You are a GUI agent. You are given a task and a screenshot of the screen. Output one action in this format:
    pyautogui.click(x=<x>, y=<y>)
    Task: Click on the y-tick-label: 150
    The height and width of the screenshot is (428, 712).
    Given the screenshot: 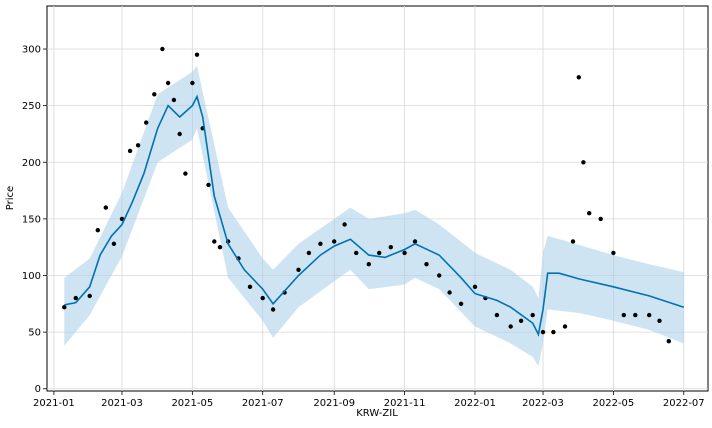 What is the action you would take?
    pyautogui.click(x=31, y=219)
    